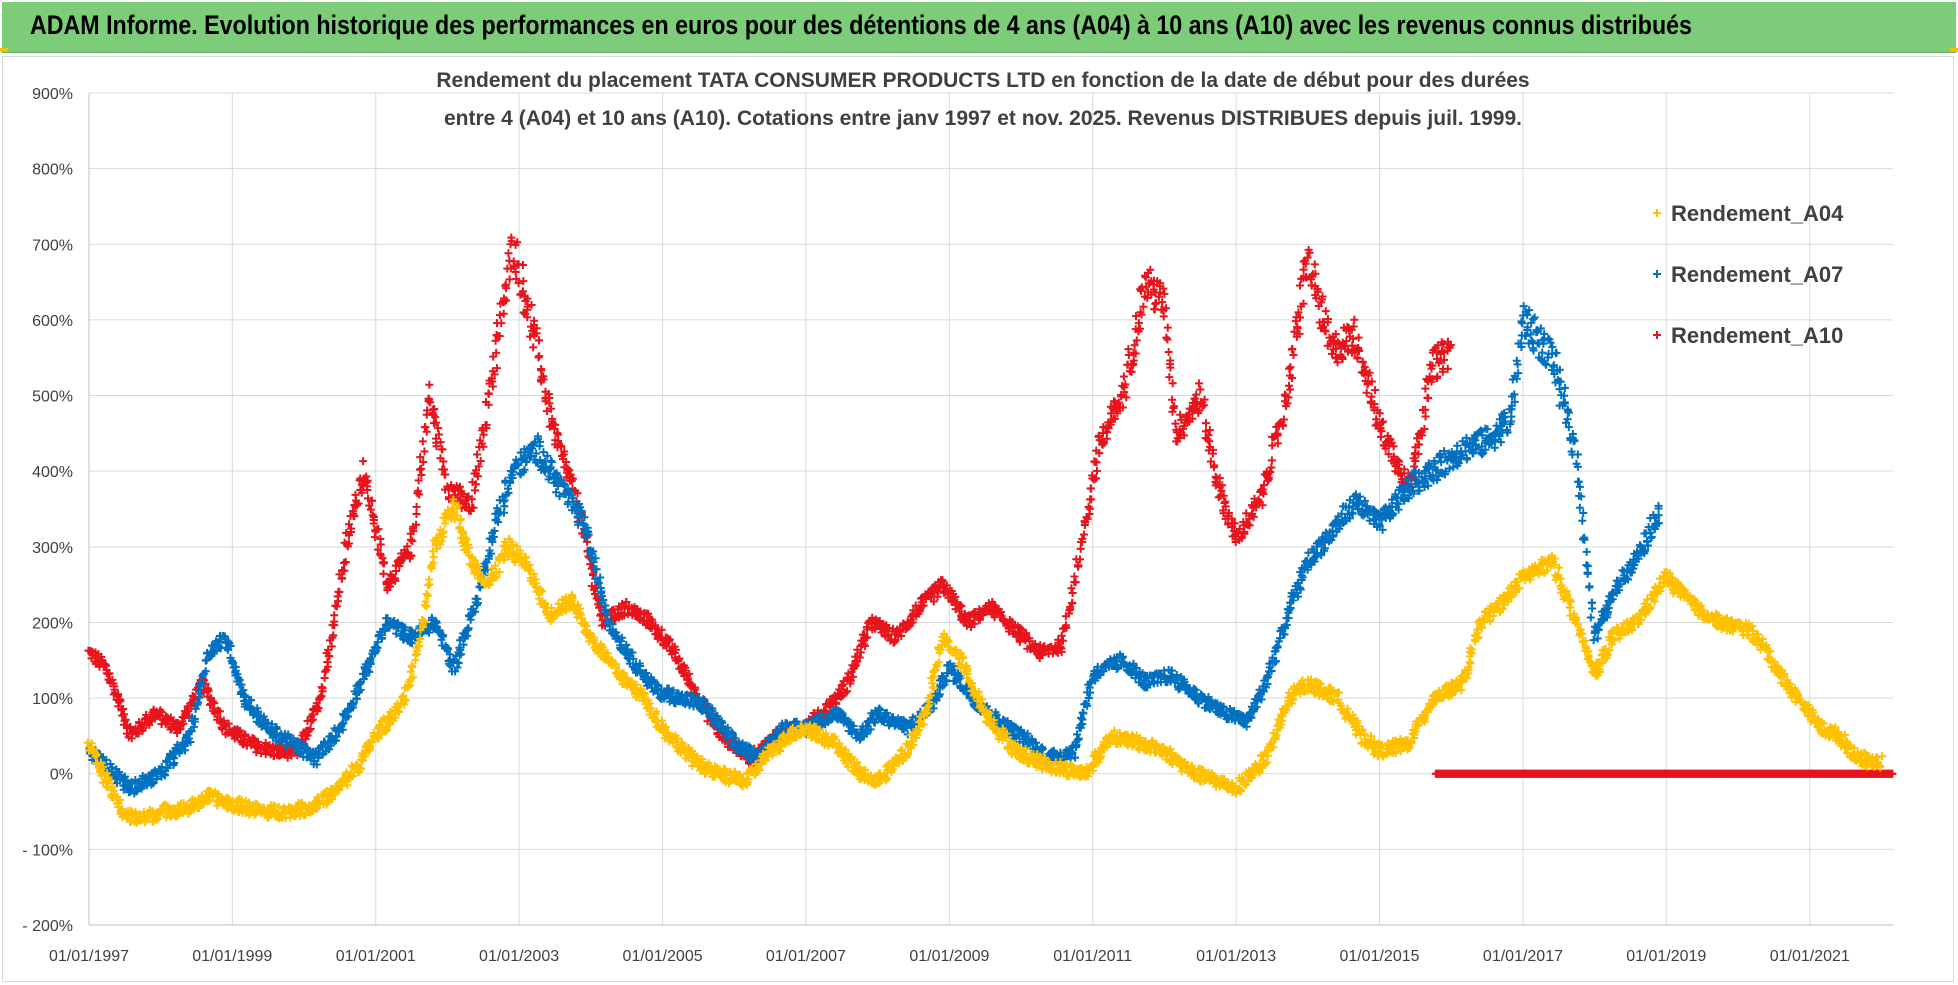 The width and height of the screenshot is (1958, 985). I want to click on y-tick-label: 500%, so click(52, 397).